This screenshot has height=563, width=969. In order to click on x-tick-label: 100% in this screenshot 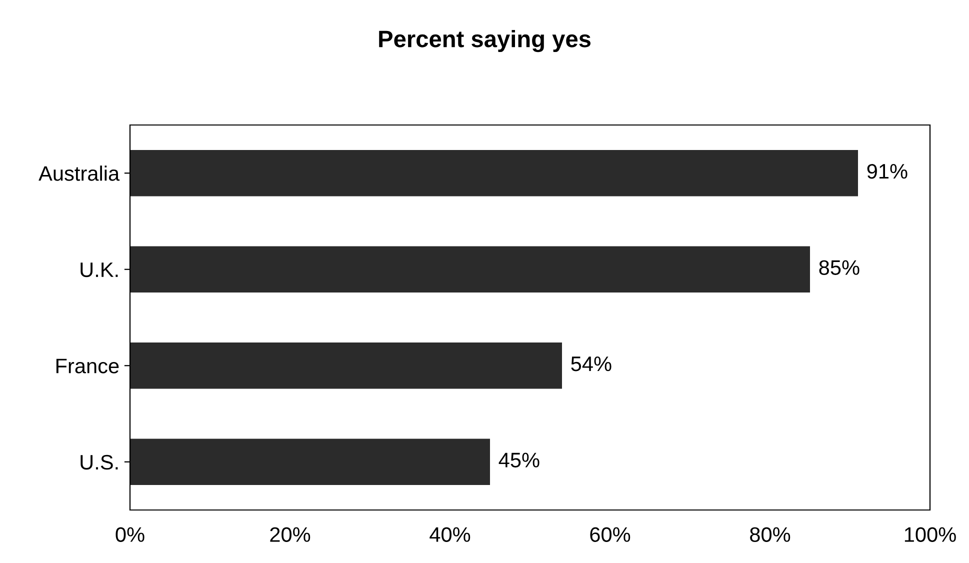, I will do `click(930, 534)`.